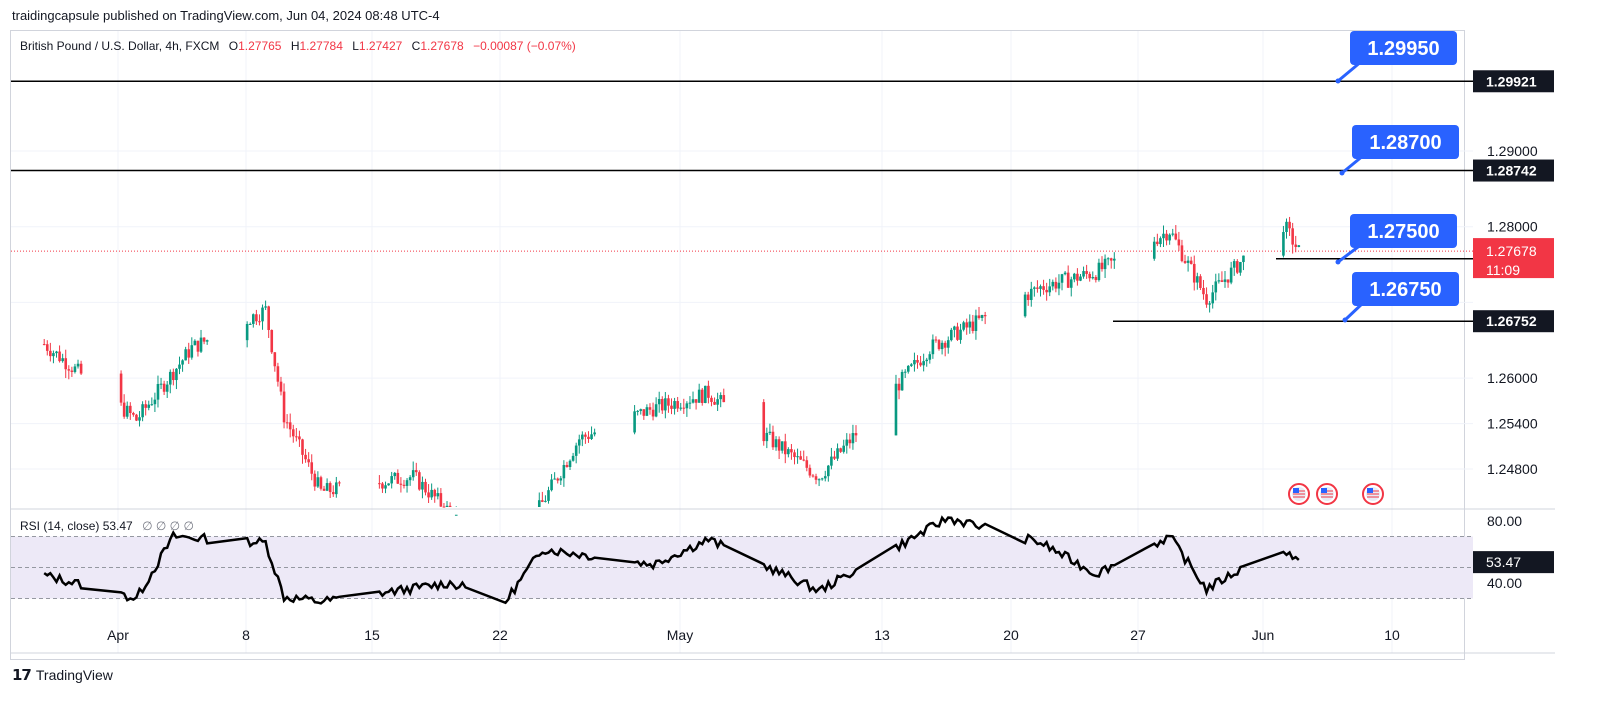 The height and width of the screenshot is (707, 1600). I want to click on price-tick-label: 1.25400, so click(1512, 424).